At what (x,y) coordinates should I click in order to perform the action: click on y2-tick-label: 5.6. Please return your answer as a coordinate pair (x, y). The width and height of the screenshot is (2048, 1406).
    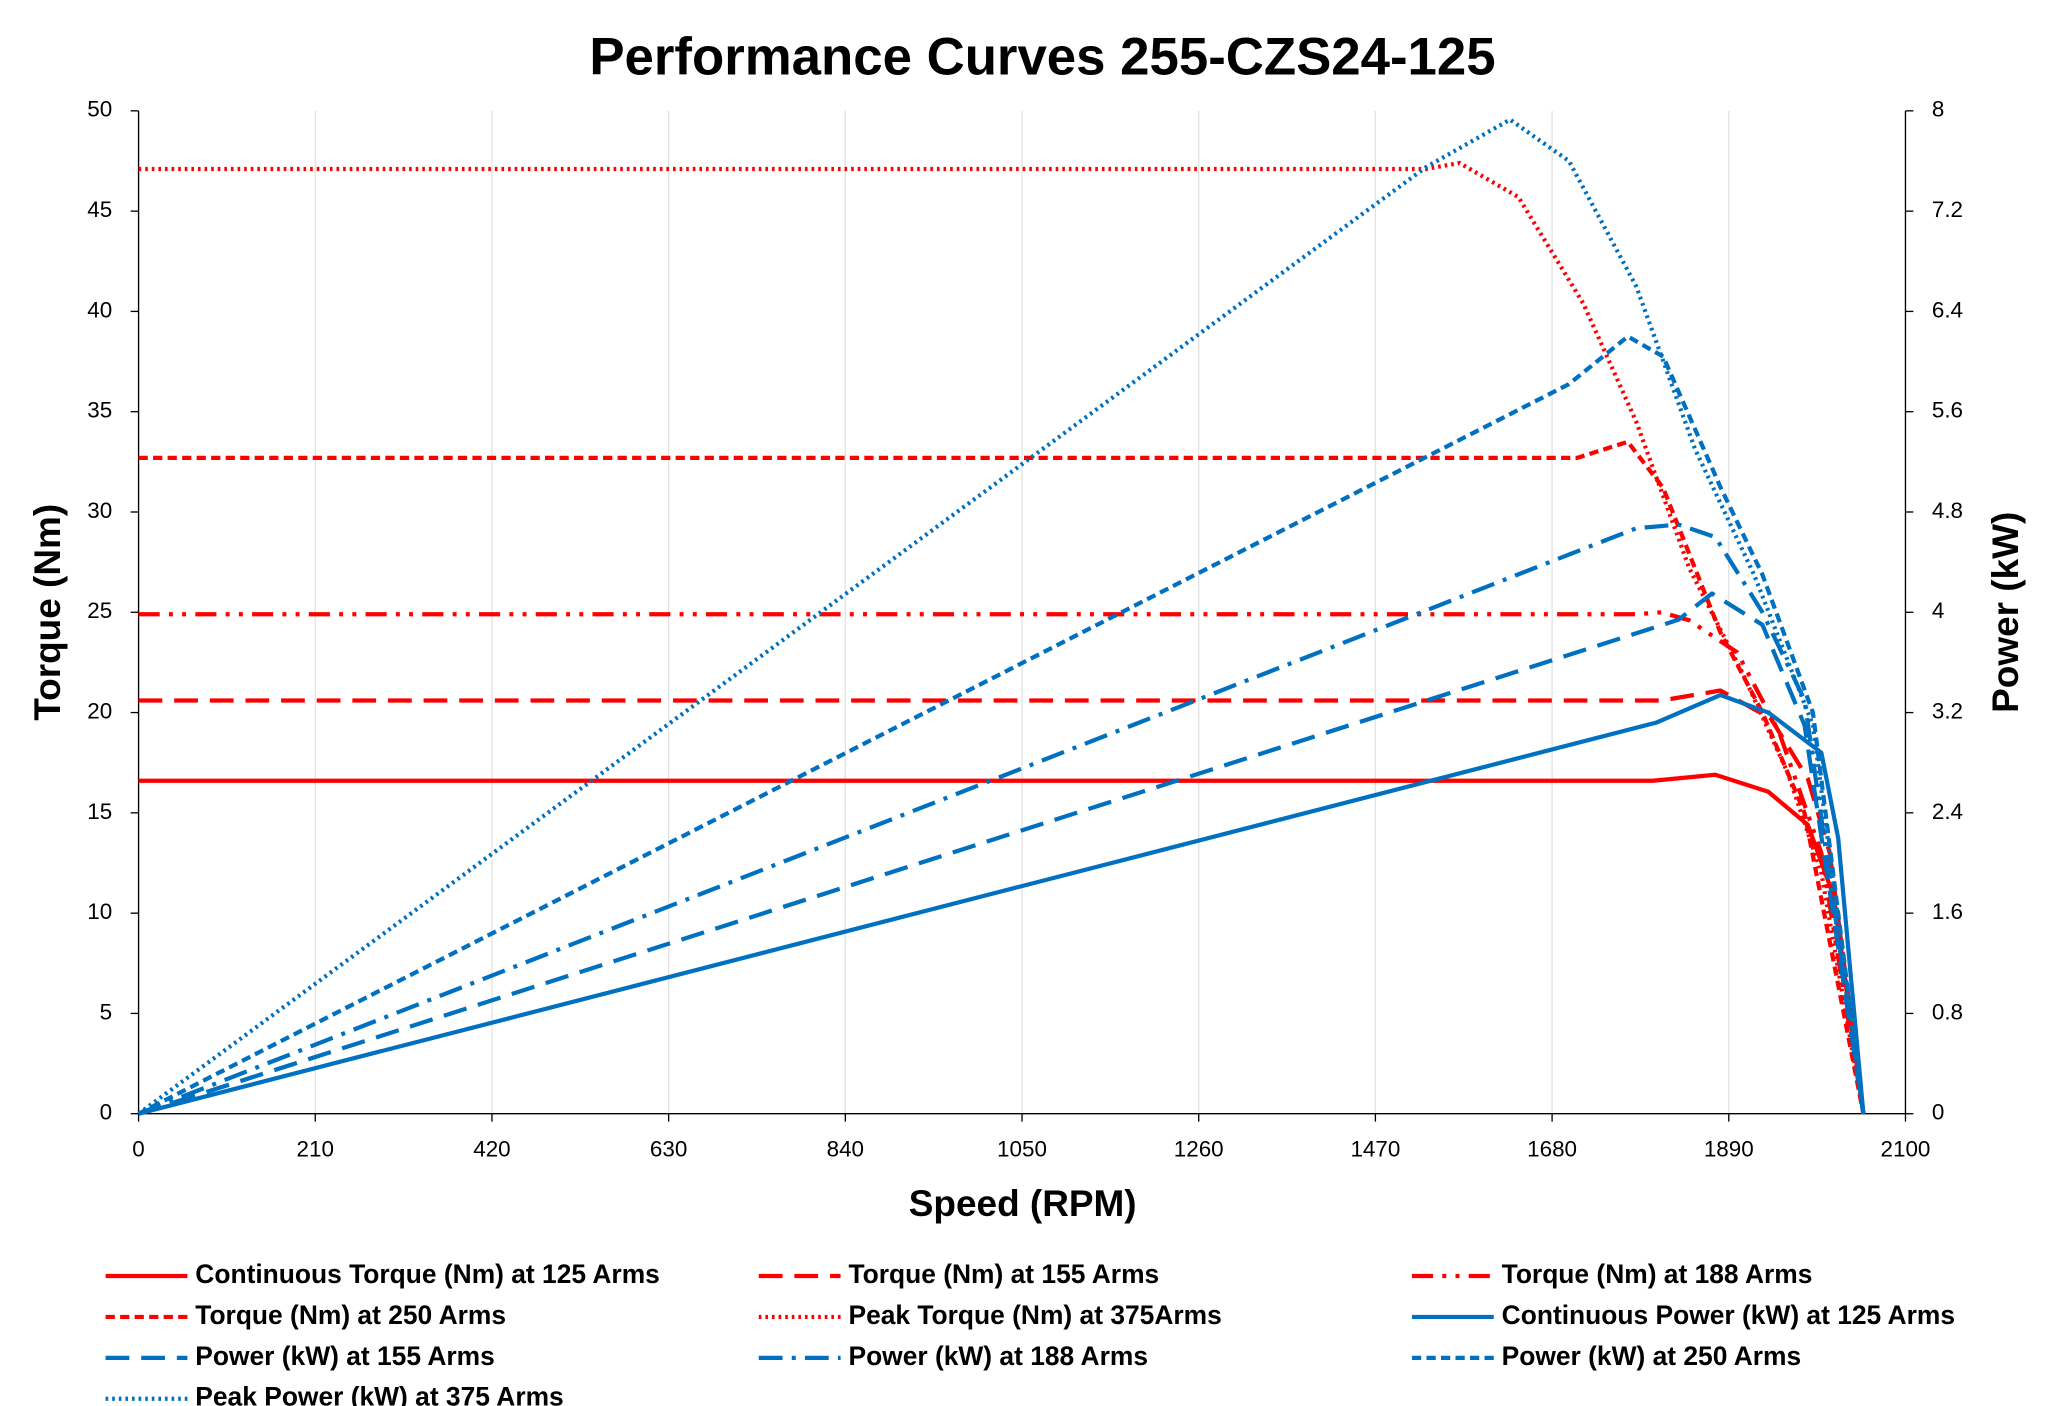
    Looking at the image, I should click on (1947, 410).